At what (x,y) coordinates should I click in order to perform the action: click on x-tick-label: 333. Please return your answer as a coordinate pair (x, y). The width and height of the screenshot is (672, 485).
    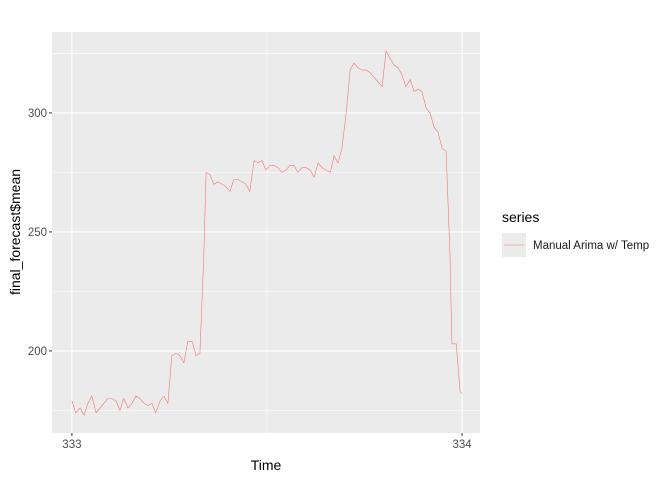
    Looking at the image, I should click on (71, 445).